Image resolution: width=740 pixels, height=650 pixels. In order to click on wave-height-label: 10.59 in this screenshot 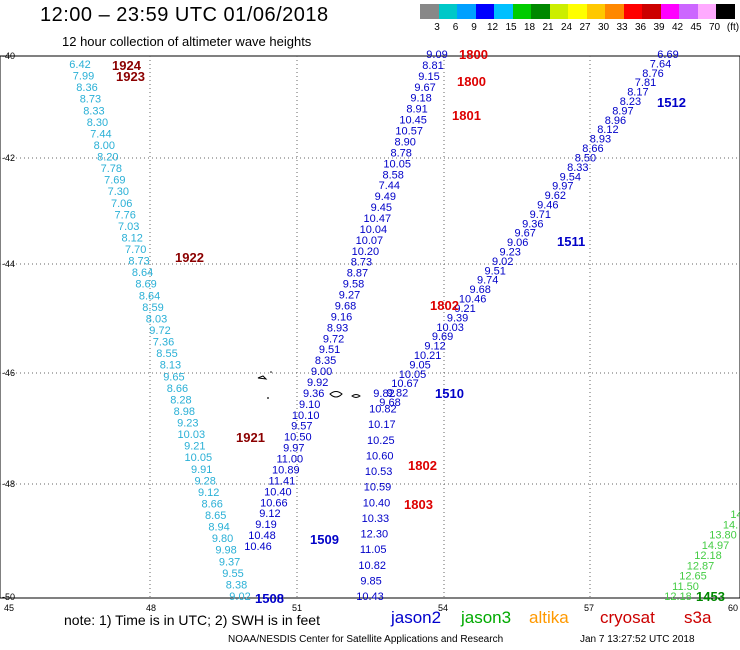, I will do `click(378, 488)`.